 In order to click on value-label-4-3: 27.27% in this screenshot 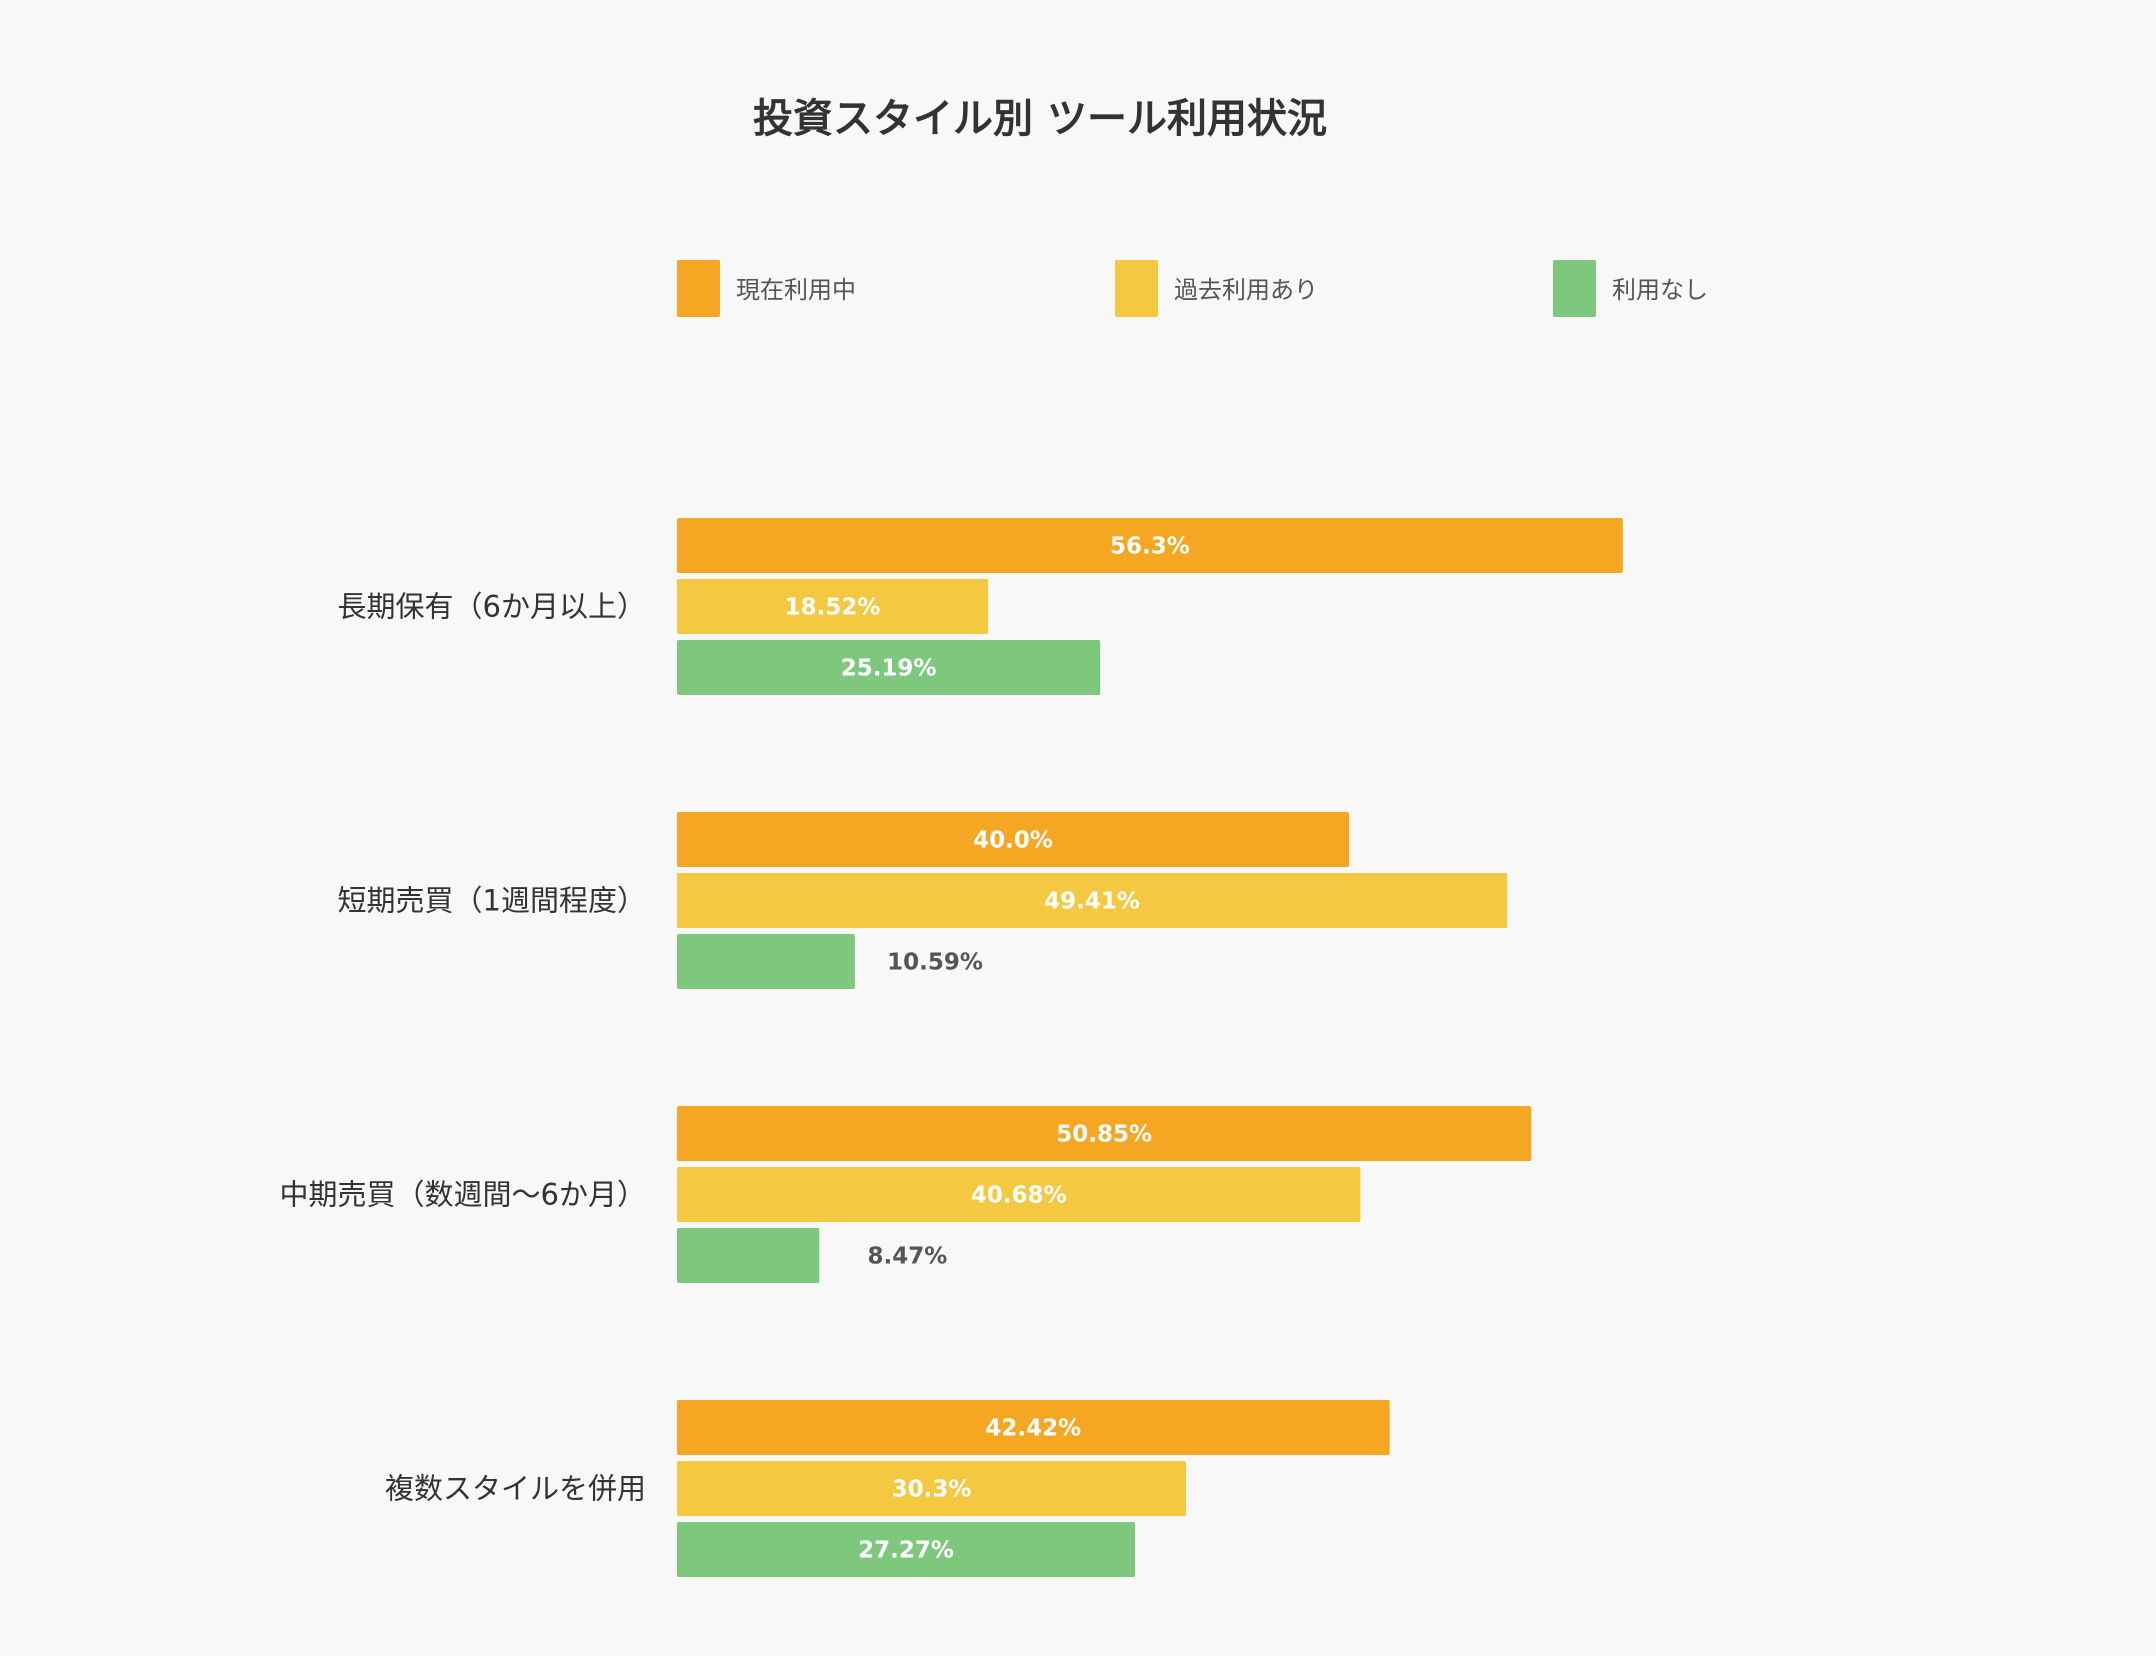, I will do `click(906, 1551)`.